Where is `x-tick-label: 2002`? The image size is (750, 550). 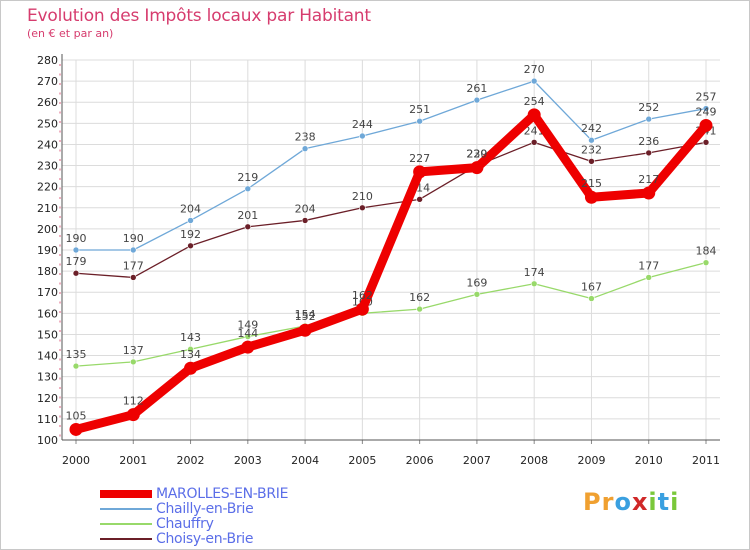 x-tick-label: 2002 is located at coordinates (191, 460).